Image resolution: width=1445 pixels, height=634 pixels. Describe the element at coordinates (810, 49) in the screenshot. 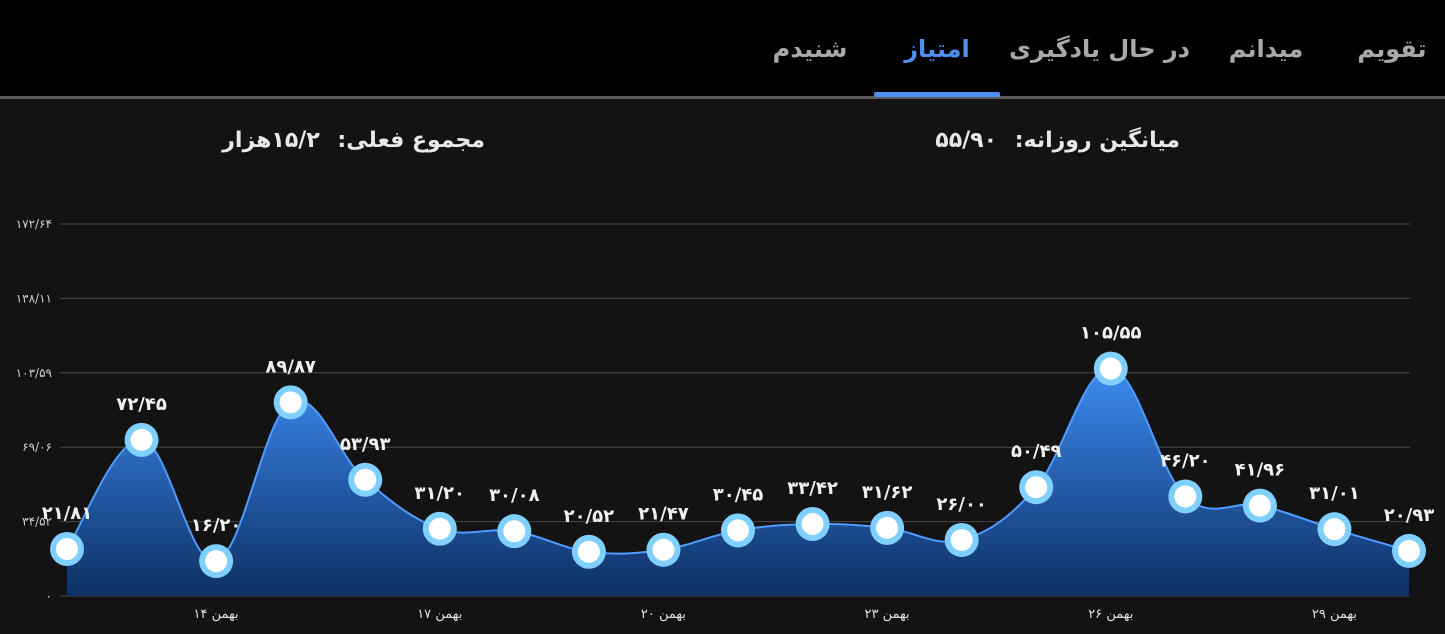

I see `tab-heard: شنیدم` at that location.